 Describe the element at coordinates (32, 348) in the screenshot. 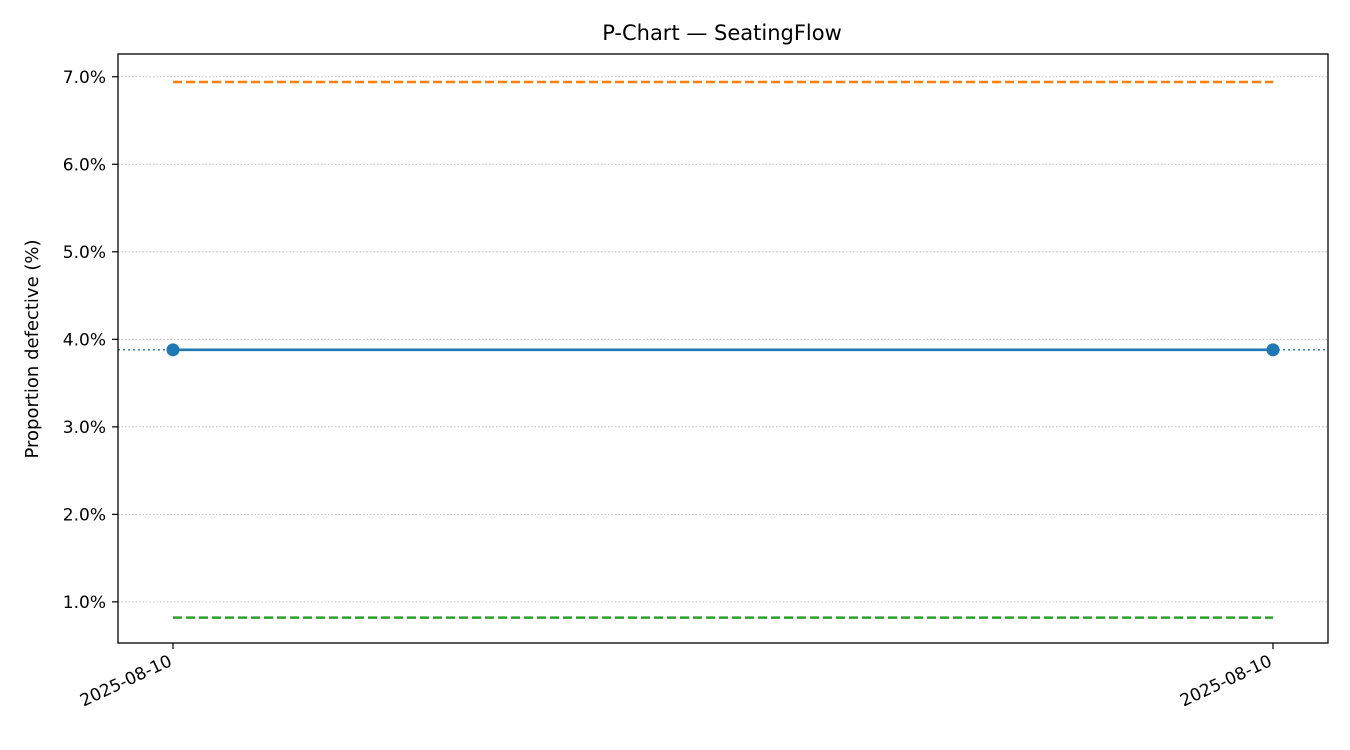

I see `y-axis-label: Proportion defective (%)` at that location.